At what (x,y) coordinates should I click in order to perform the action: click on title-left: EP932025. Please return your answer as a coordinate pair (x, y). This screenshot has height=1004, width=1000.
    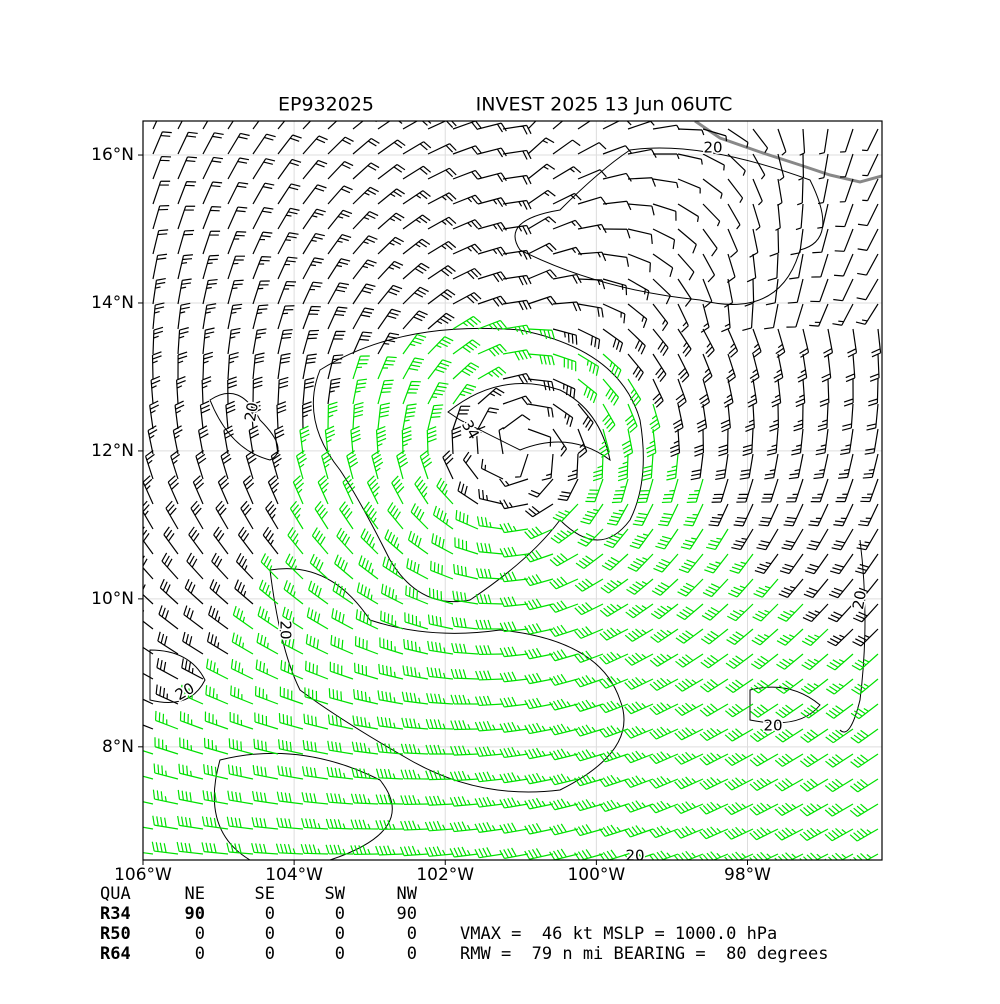
    Looking at the image, I should click on (326, 105).